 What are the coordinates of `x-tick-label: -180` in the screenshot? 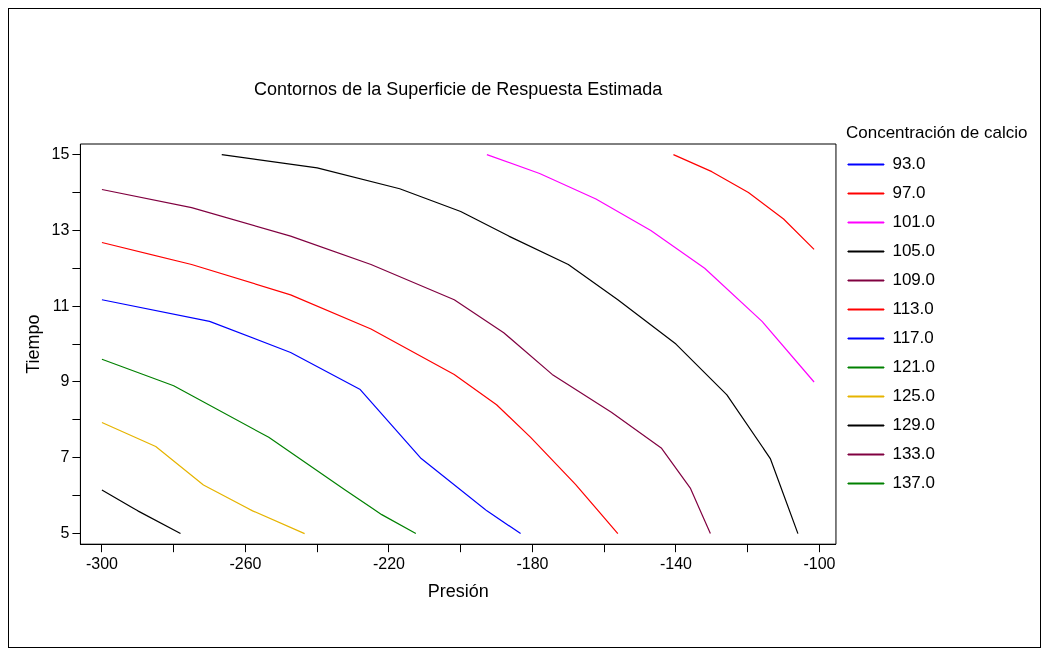 It's located at (532, 564).